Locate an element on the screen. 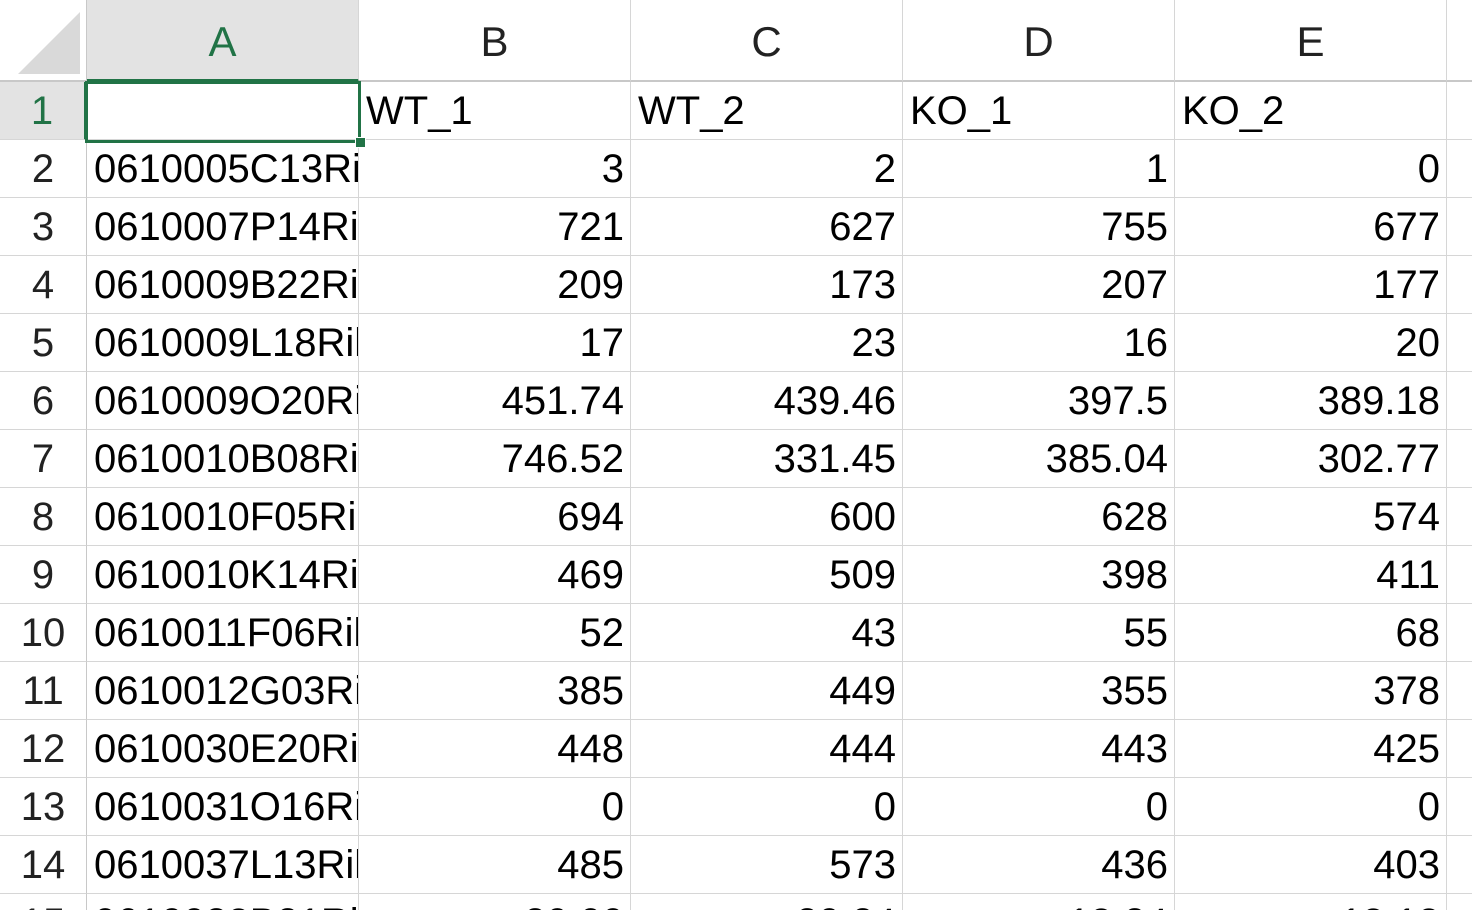  column-header-a: A is located at coordinates (223, 41).